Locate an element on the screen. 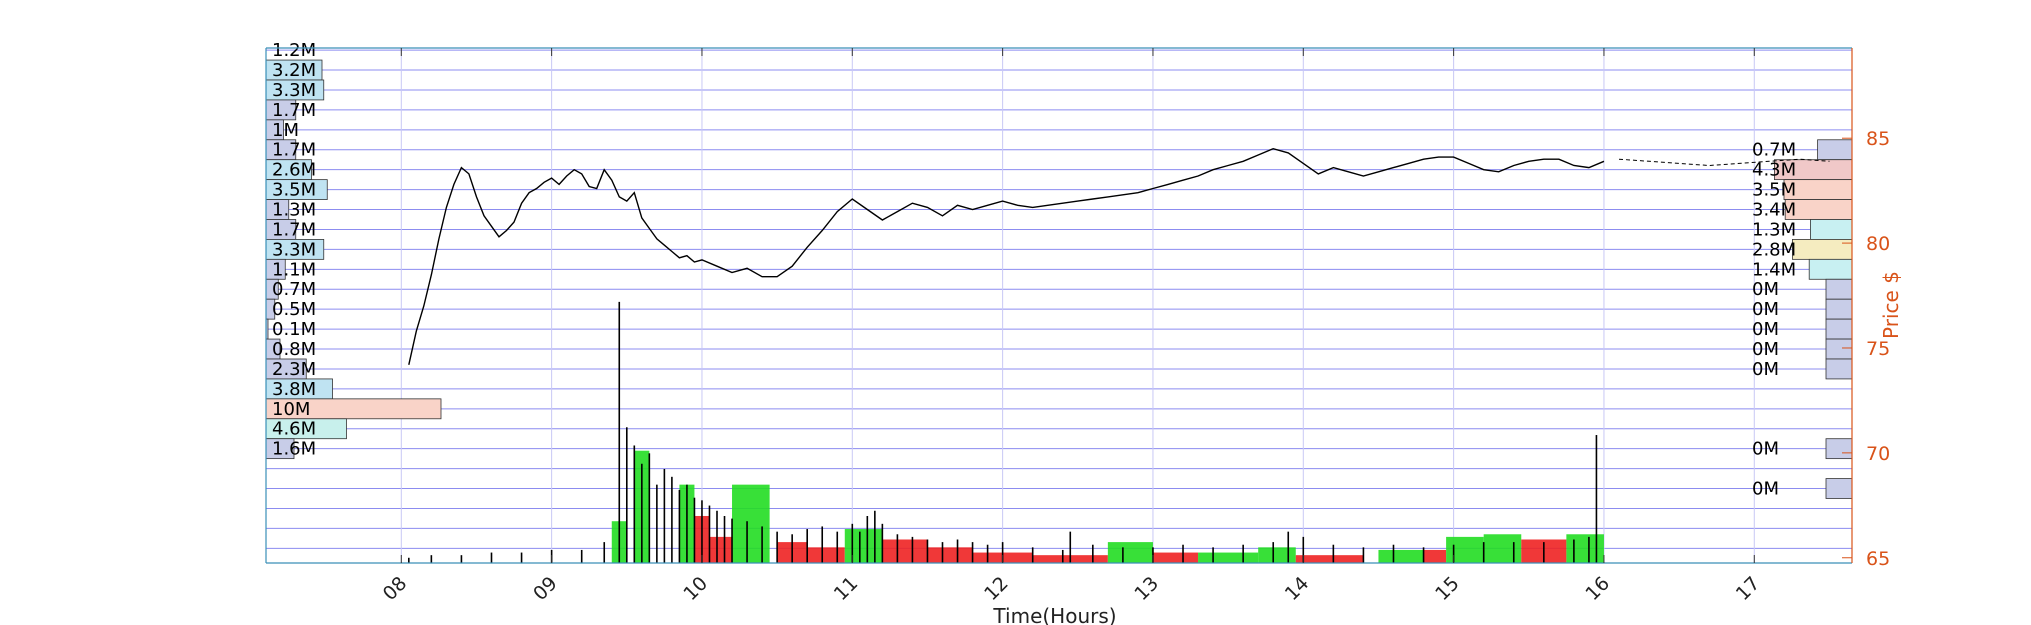 The height and width of the screenshot is (625, 2031). y-tick-label: 75 is located at coordinates (1878, 349).